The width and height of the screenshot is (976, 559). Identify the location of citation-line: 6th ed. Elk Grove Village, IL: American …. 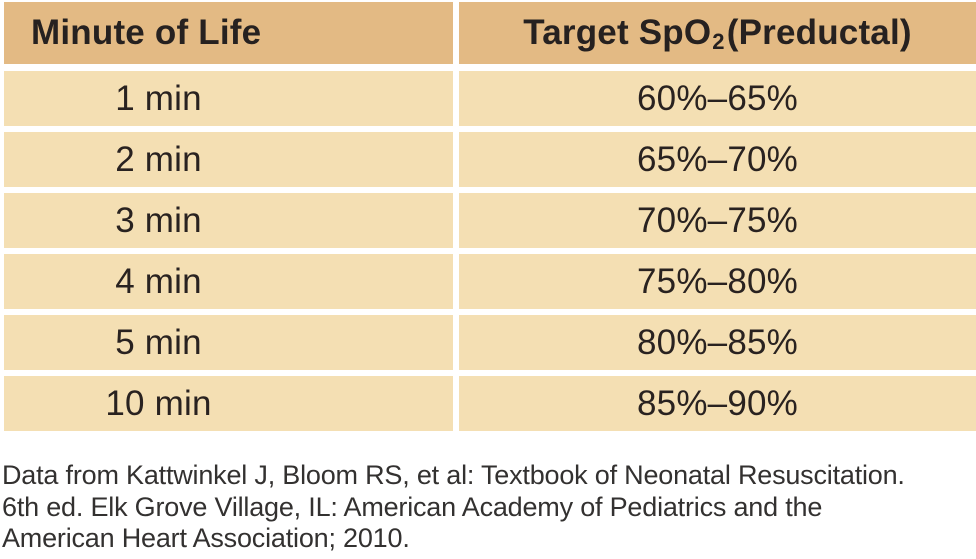
(412, 506).